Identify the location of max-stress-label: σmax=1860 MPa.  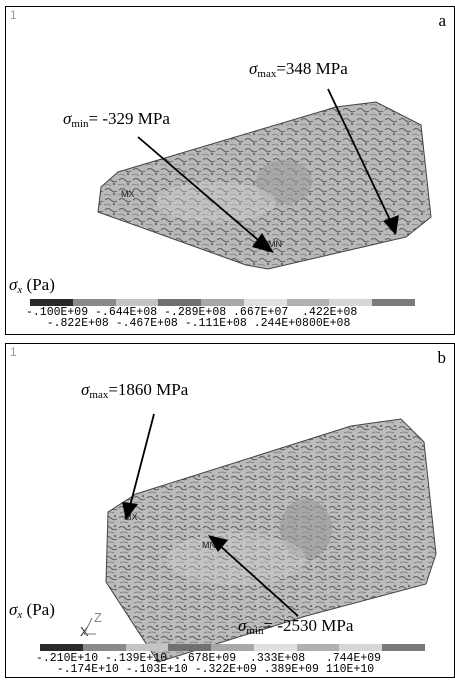
(135, 390).